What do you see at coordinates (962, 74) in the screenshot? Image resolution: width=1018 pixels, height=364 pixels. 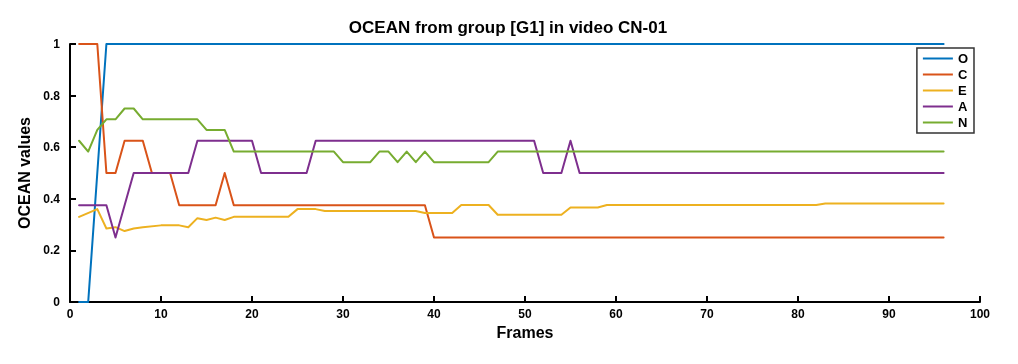 I see `legend-label: C` at bounding box center [962, 74].